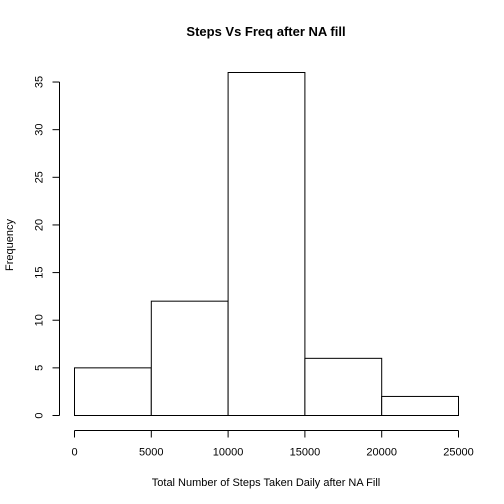 The height and width of the screenshot is (504, 504). I want to click on y-tick-label: 10, so click(40, 320).